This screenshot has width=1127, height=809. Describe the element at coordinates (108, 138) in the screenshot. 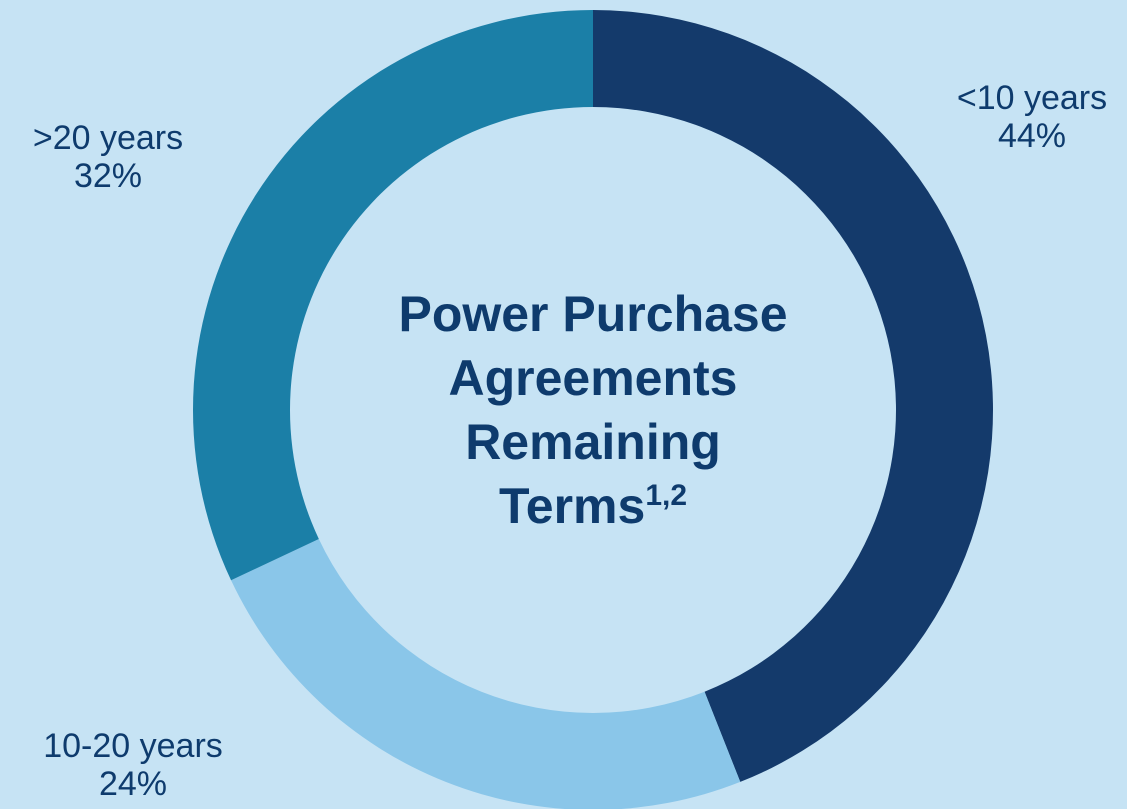

I see `segment-label: >20 years` at that location.